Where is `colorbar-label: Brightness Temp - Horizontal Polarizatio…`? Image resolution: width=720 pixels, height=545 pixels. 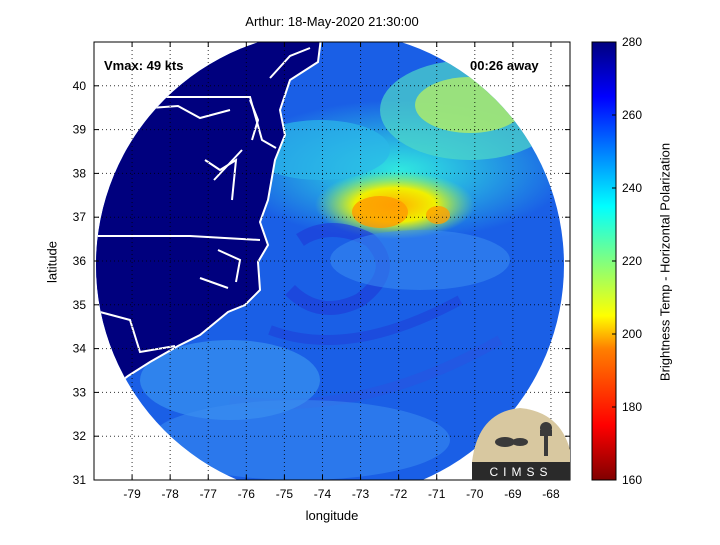 colorbar-label: Brightness Temp - Horizontal Polarizatio… is located at coordinates (665, 262).